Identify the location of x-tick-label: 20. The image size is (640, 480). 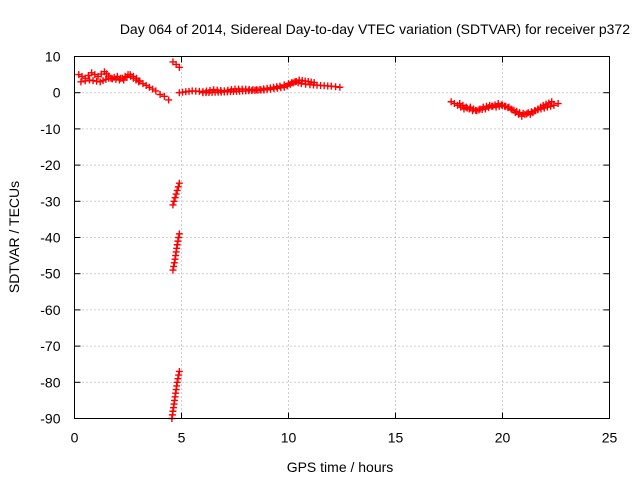
(503, 438).